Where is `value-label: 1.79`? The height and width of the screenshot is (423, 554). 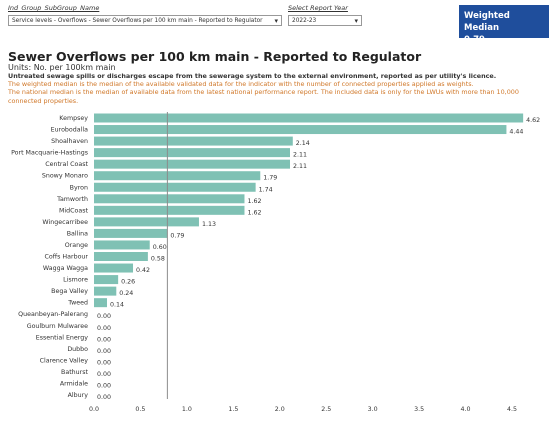
value-label: 1.79 is located at coordinates (270, 178).